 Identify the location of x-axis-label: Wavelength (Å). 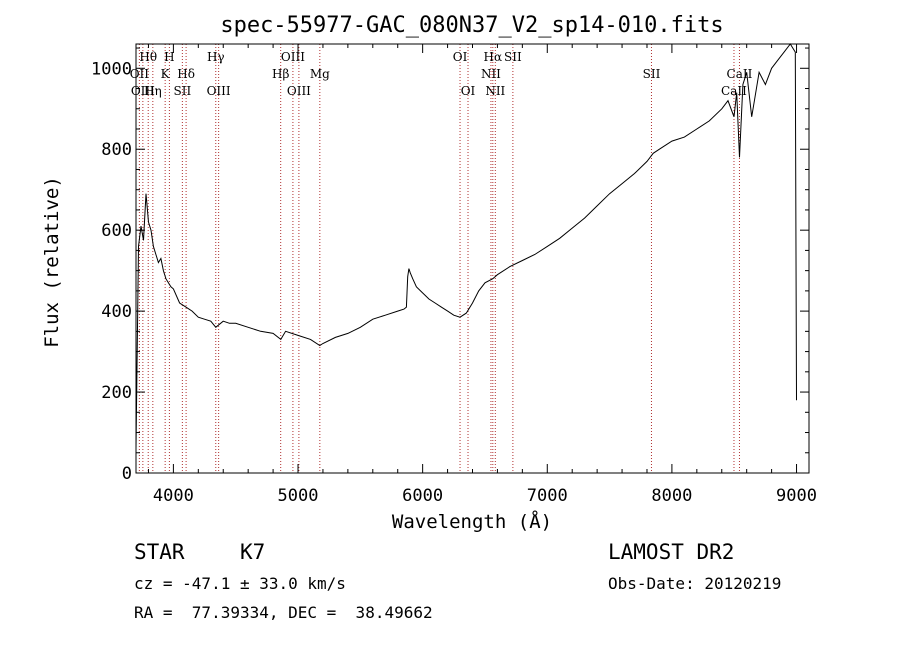
(472, 521).